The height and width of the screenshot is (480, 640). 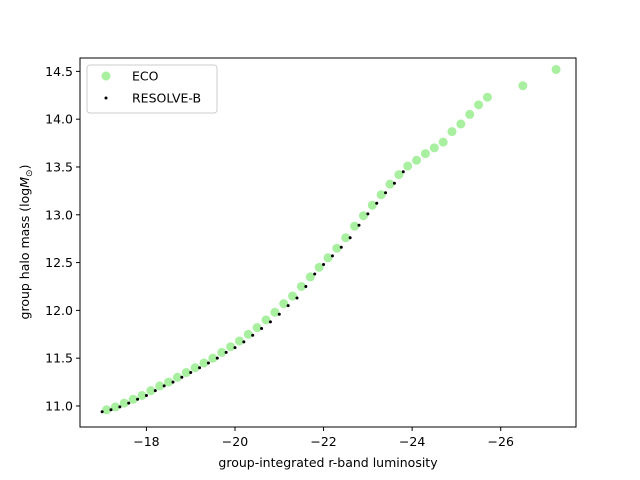 What do you see at coordinates (106, 98) in the screenshot?
I see `legend-marker-resolve-b` at bounding box center [106, 98].